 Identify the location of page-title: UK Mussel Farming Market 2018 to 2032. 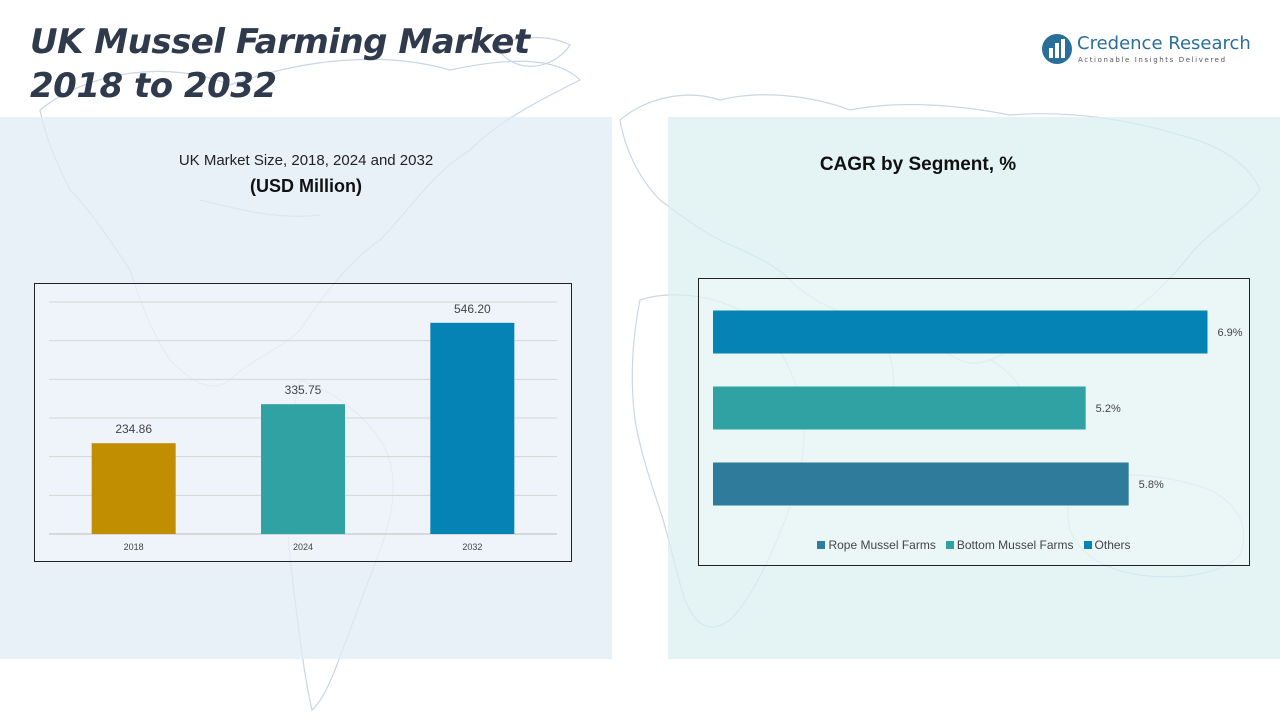
(280, 64).